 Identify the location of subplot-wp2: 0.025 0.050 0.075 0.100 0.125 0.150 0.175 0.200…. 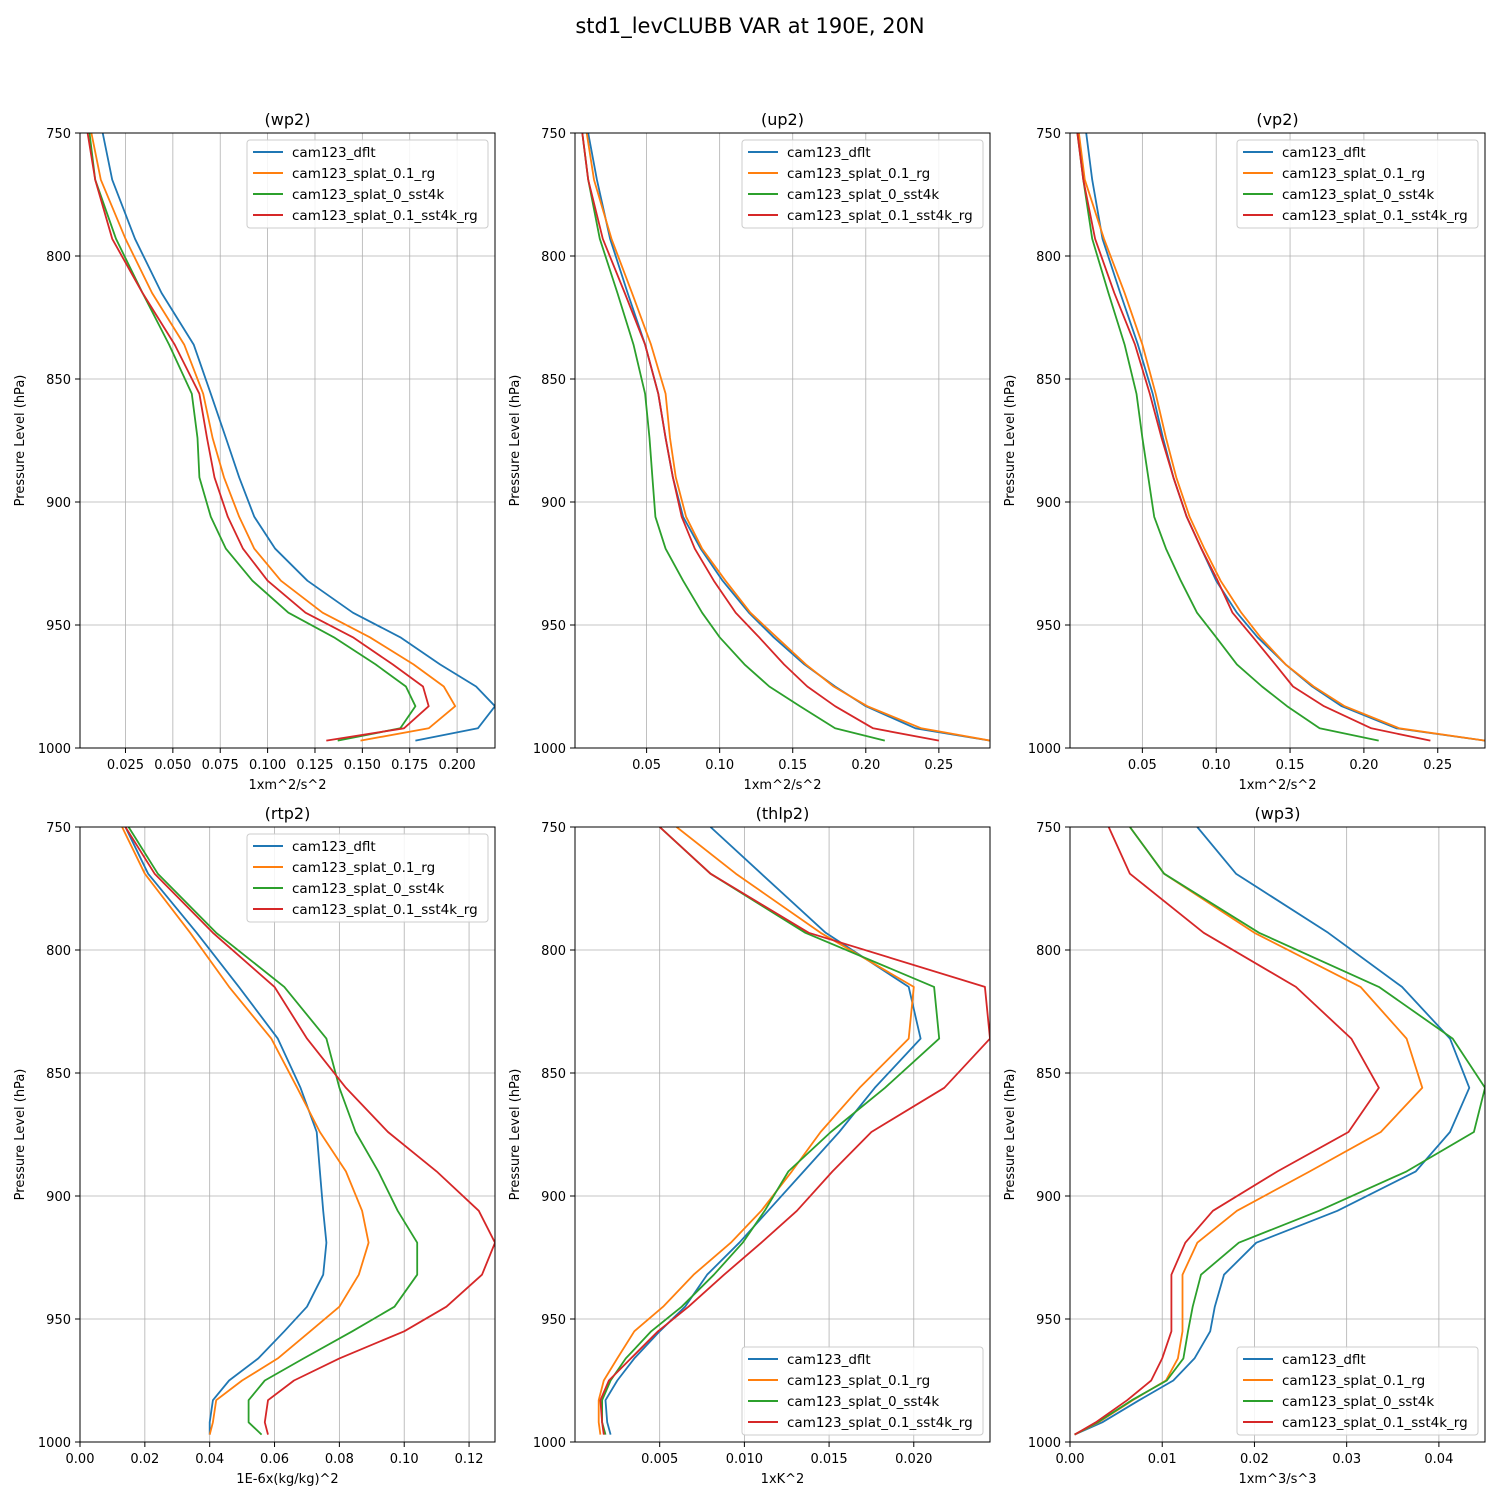
(254, 451).